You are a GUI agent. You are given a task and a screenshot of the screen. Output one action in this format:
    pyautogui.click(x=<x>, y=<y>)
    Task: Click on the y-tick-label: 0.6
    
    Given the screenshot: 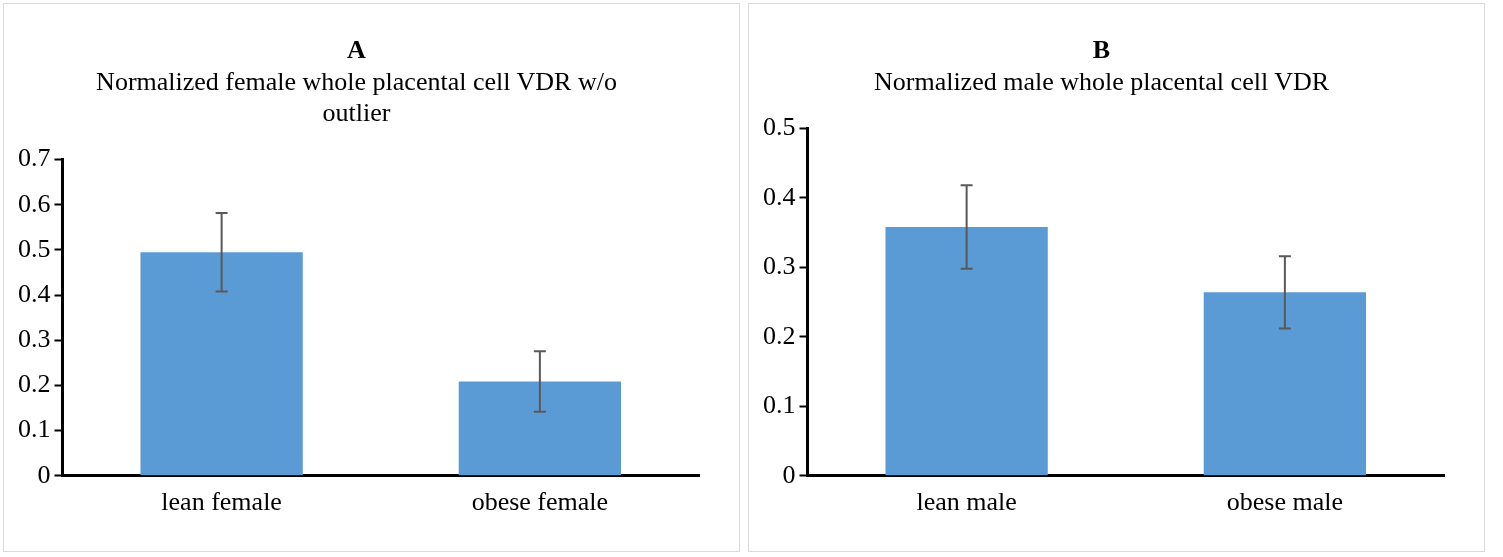 What is the action you would take?
    pyautogui.click(x=34, y=203)
    